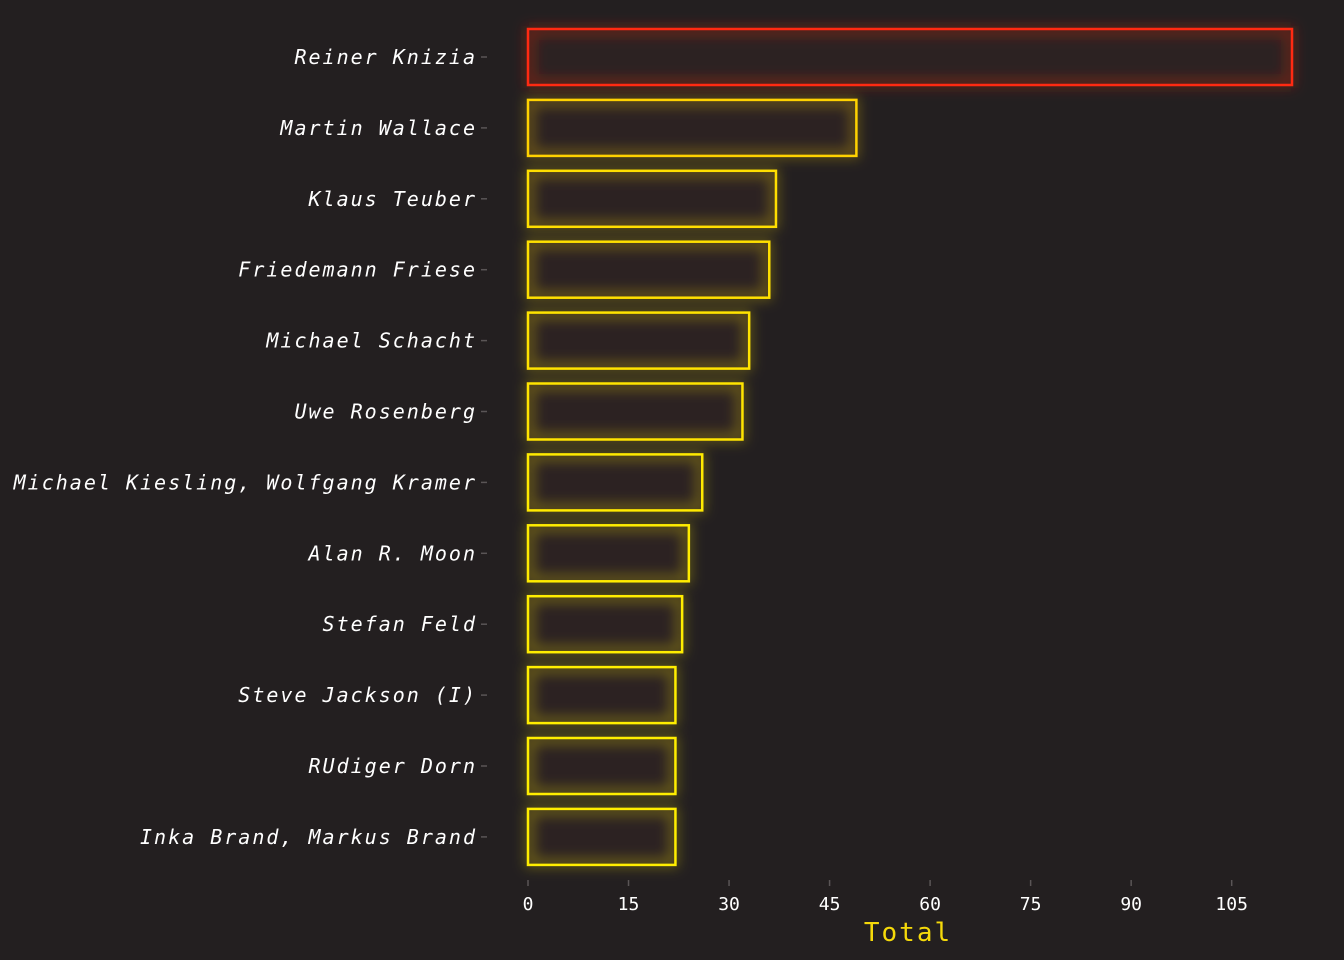 This screenshot has height=960, width=1344. What do you see at coordinates (357, 695) in the screenshot?
I see `category-label: Steve Jackson (I)` at bounding box center [357, 695].